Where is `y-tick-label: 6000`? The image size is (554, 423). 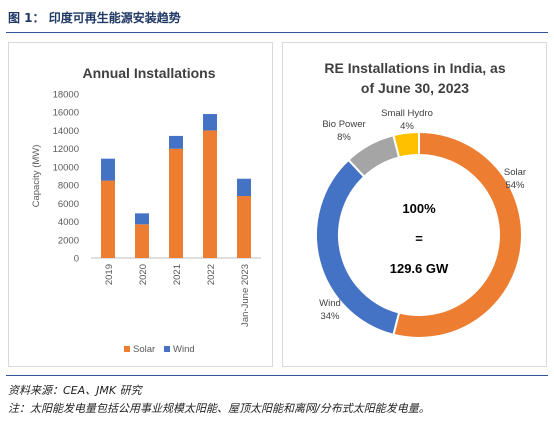 y-tick-label: 6000 is located at coordinates (68, 204).